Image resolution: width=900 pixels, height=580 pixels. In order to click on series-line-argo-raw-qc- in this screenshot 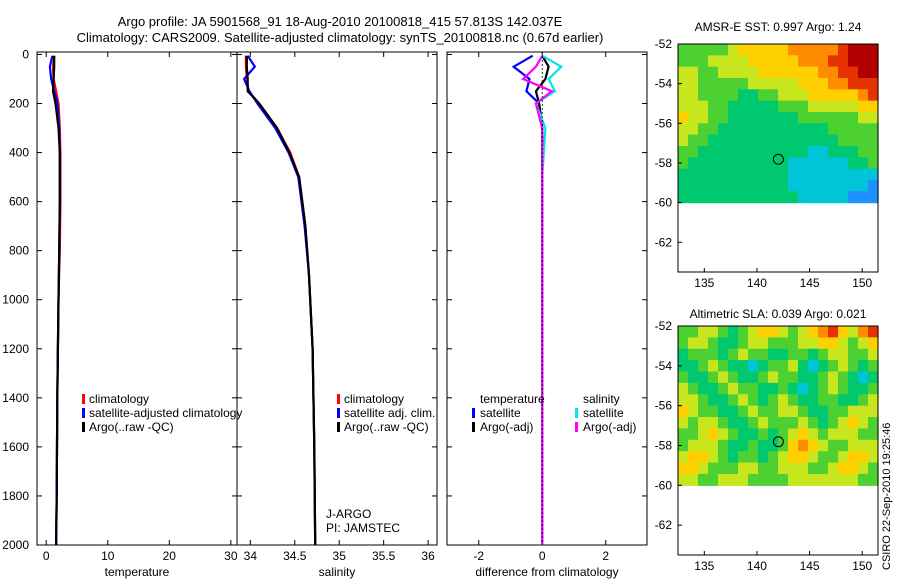, I will do `click(56, 300)`.